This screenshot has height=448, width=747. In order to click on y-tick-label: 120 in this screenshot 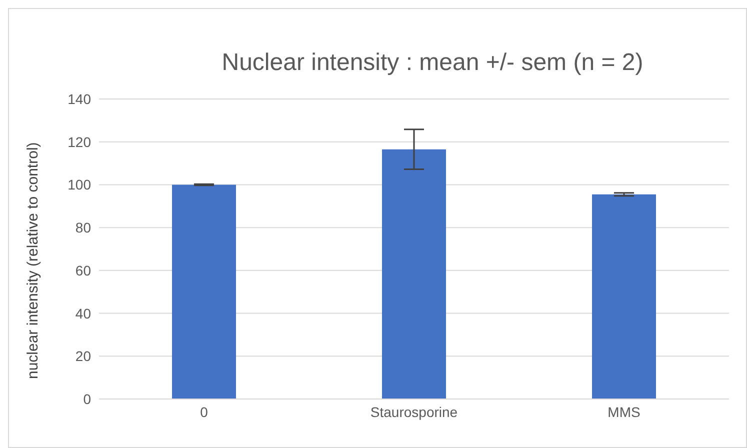, I will do `click(80, 142)`.